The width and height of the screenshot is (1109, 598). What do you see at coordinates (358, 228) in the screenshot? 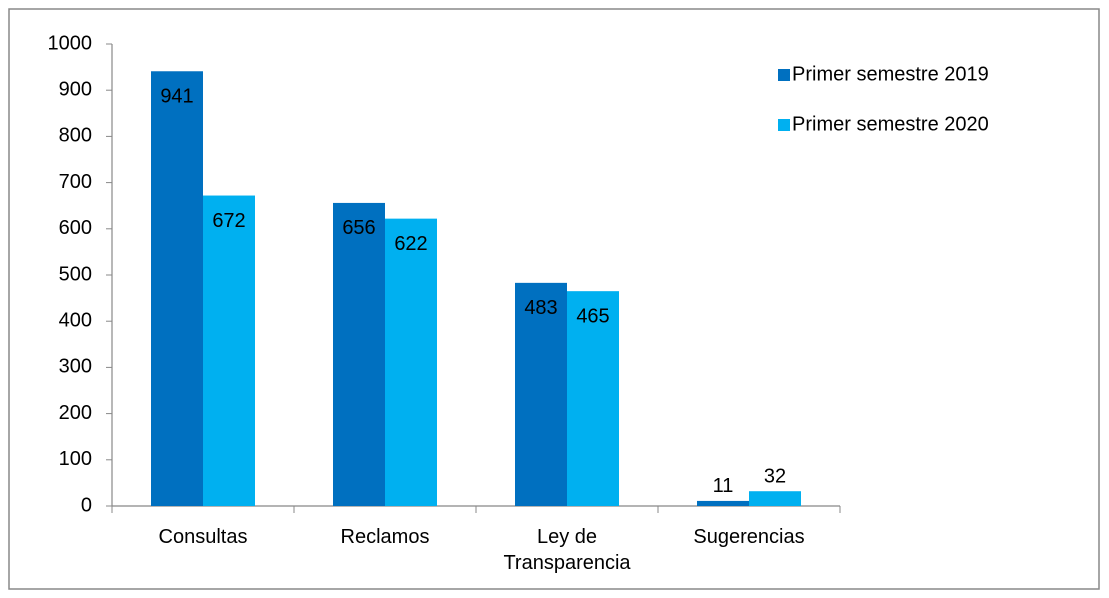
I see `data-label: 656` at bounding box center [358, 228].